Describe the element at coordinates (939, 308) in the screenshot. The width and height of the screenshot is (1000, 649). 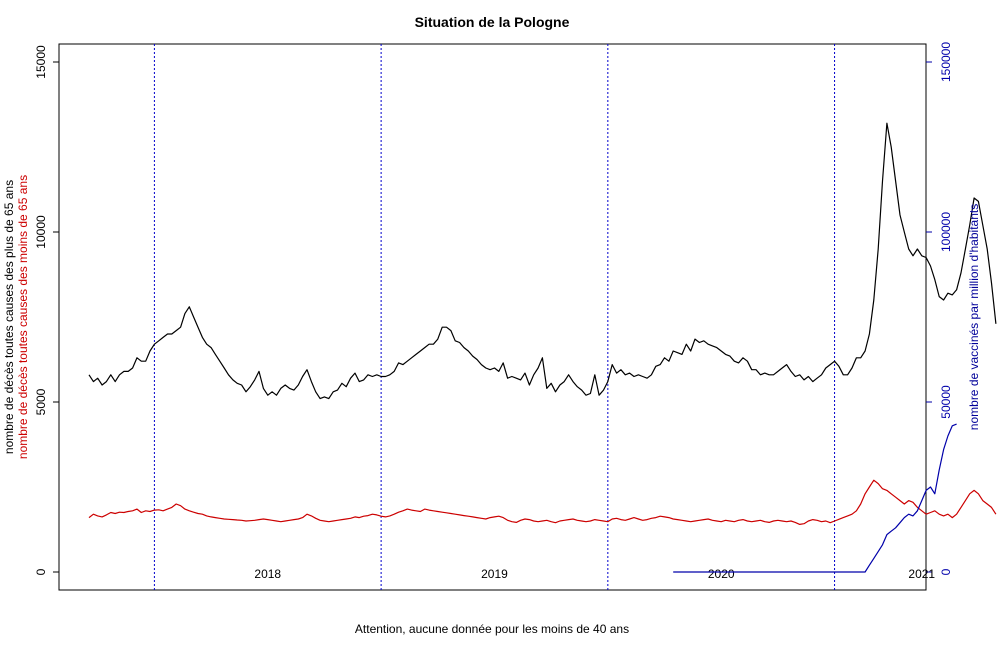
I see `right-axis: 0 50000 100000 150000` at that location.